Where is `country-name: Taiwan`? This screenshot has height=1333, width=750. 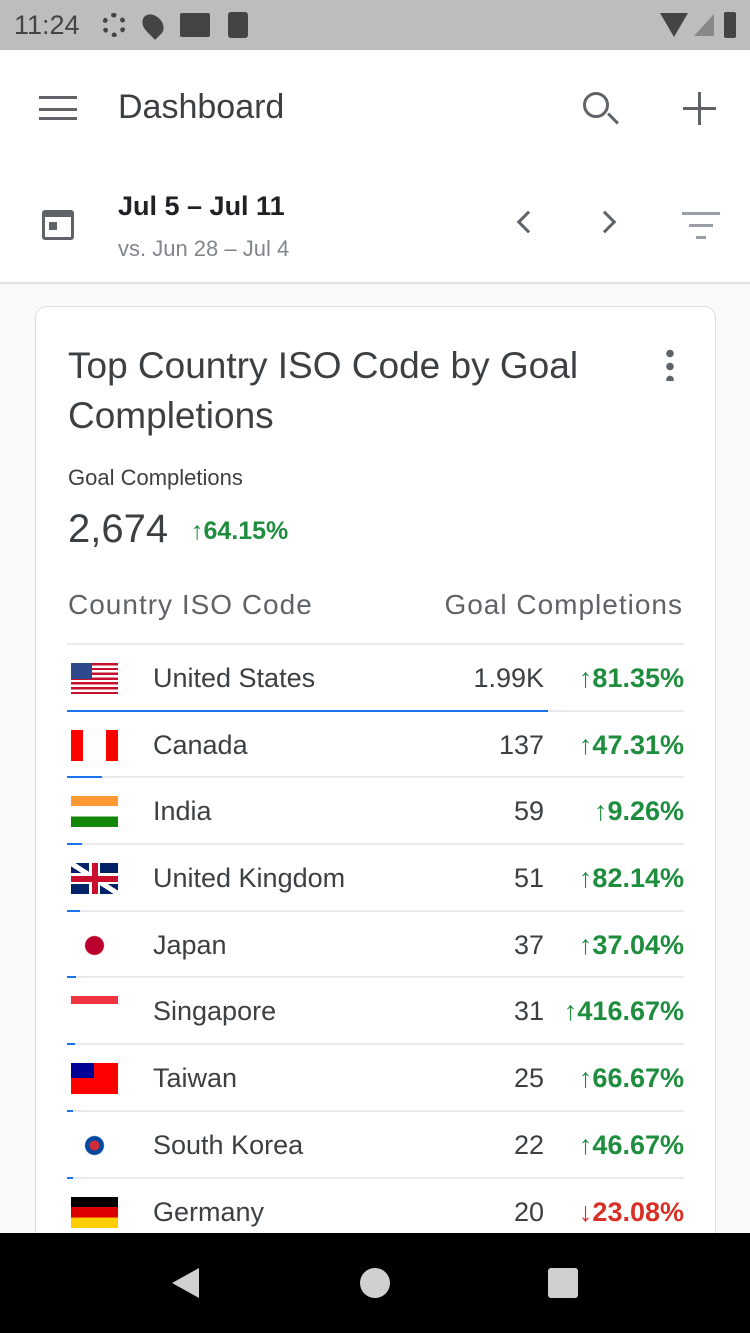
country-name: Taiwan is located at coordinates (195, 1078).